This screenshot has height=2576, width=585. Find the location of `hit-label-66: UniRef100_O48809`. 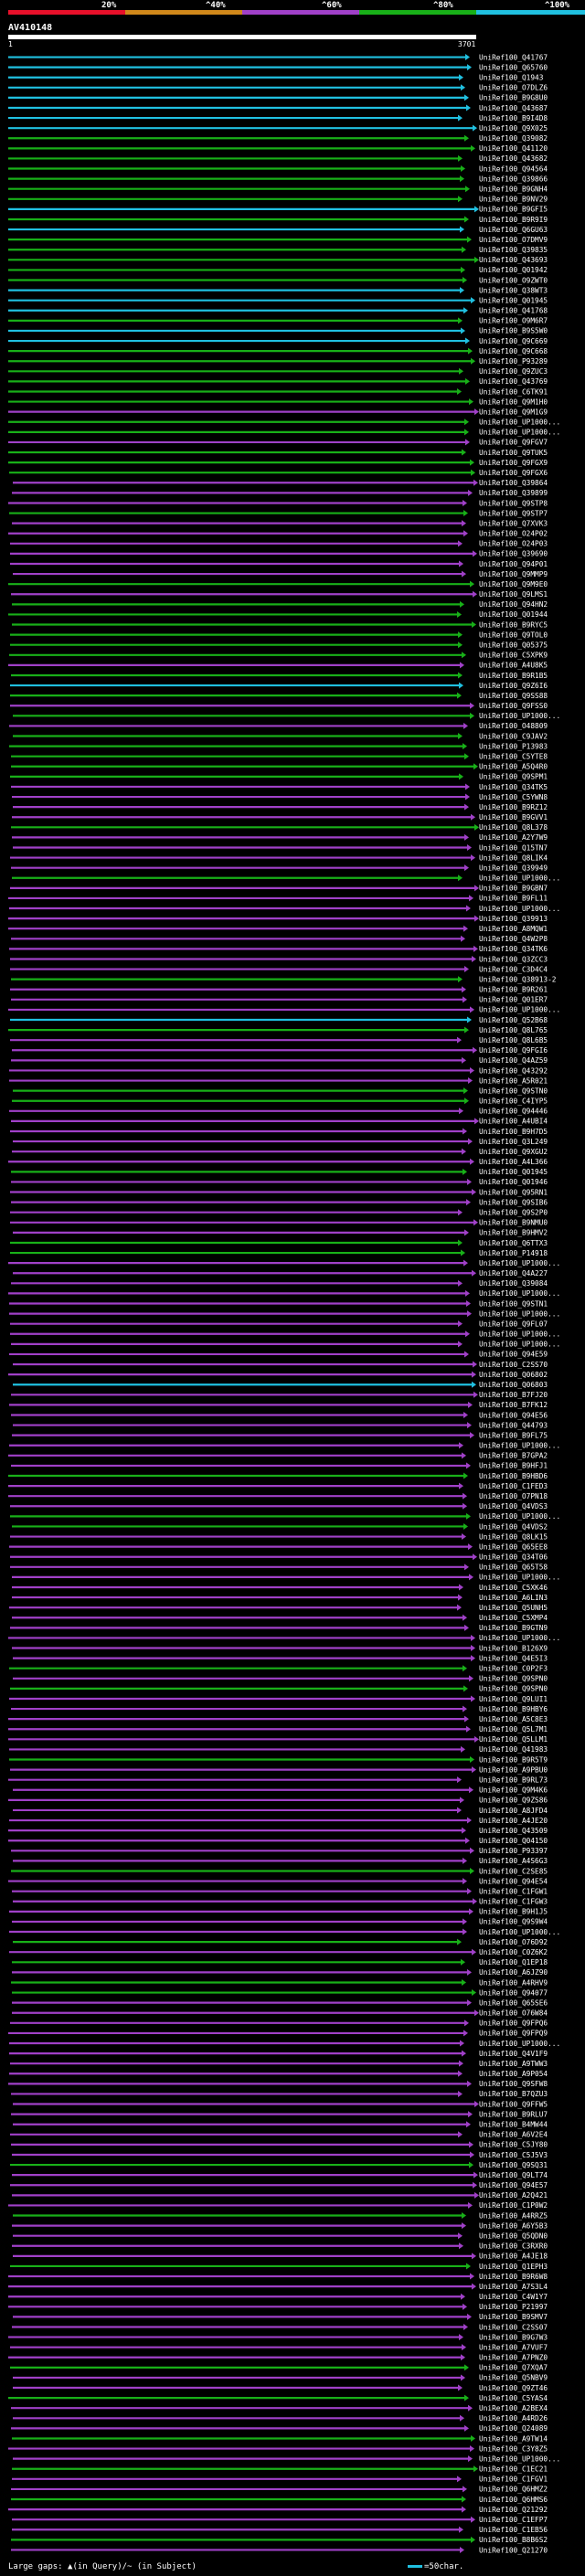

hit-label-66: UniRef100_O48809 is located at coordinates (513, 726).